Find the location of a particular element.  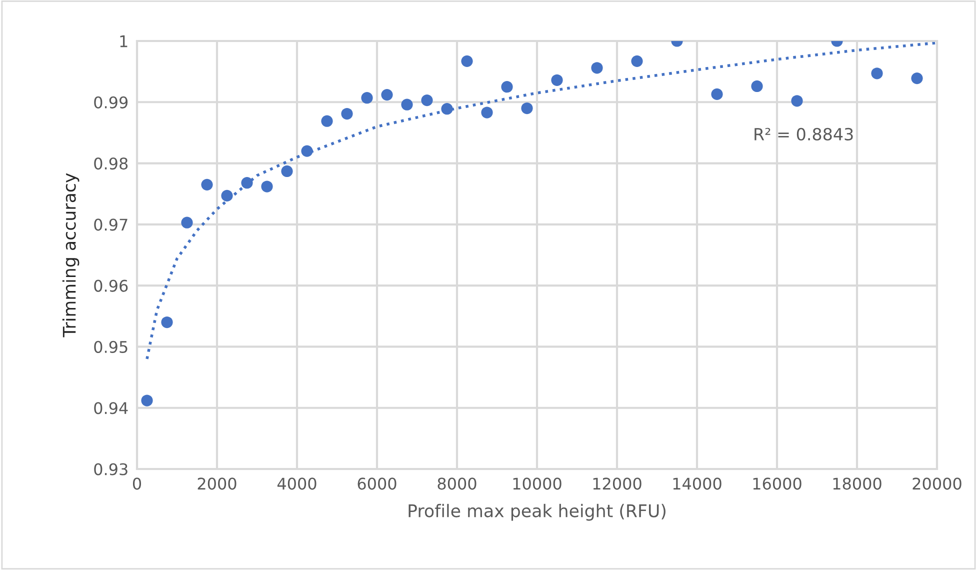

y-tick-label: 0.95 is located at coordinates (111, 347).